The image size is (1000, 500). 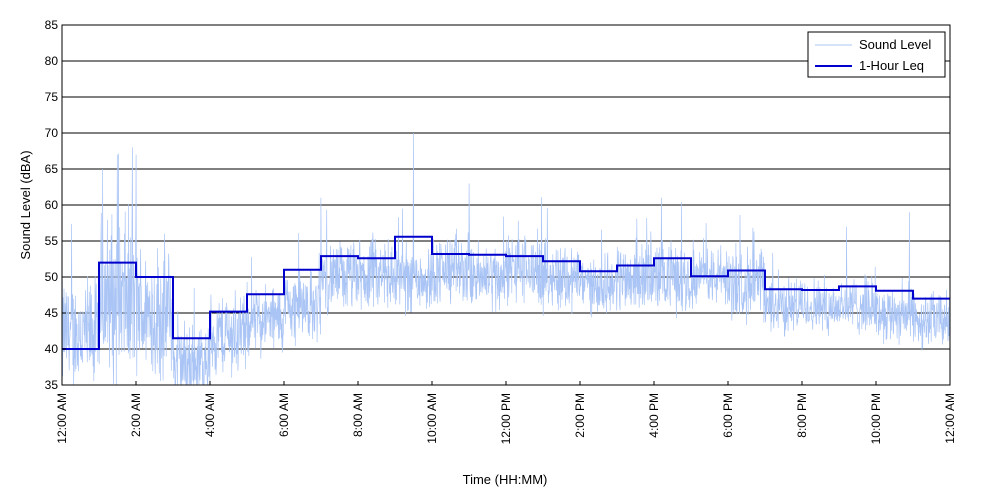 What do you see at coordinates (506, 418) in the screenshot?
I see `x-tick-label: 12:00 PM` at bounding box center [506, 418].